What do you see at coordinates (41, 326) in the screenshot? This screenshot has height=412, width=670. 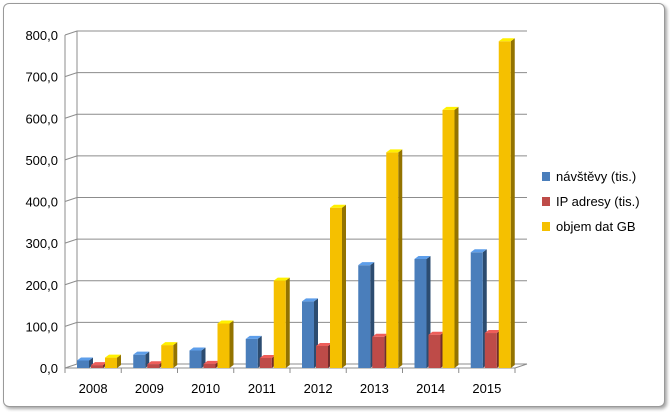 I see `y-tick-label: 100,0` at bounding box center [41, 326].